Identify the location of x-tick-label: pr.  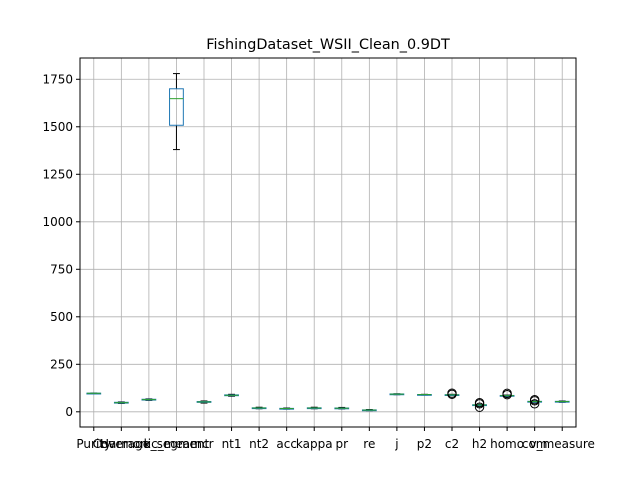
(341, 444).